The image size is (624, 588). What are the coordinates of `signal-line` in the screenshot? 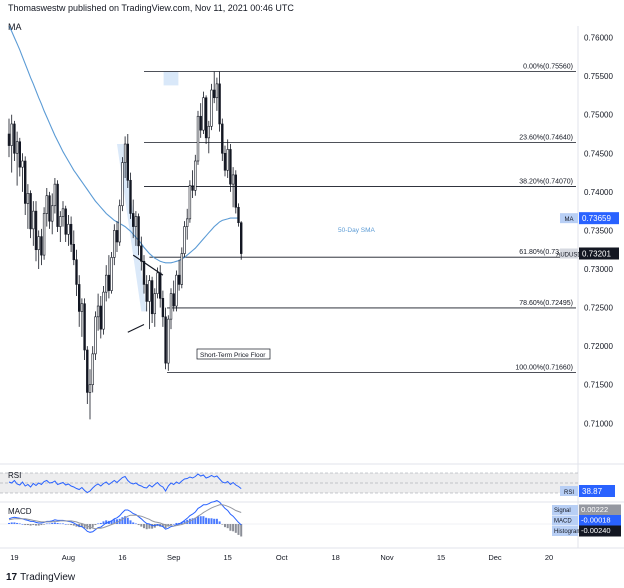 It's located at (125, 517).